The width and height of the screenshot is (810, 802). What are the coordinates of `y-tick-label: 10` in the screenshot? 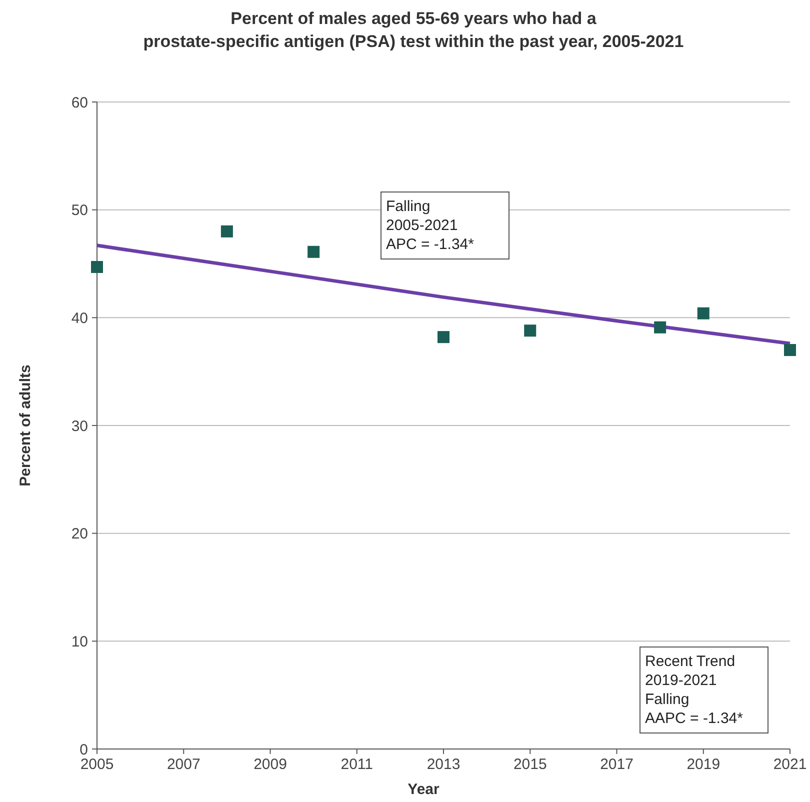 It's located at (79, 641).